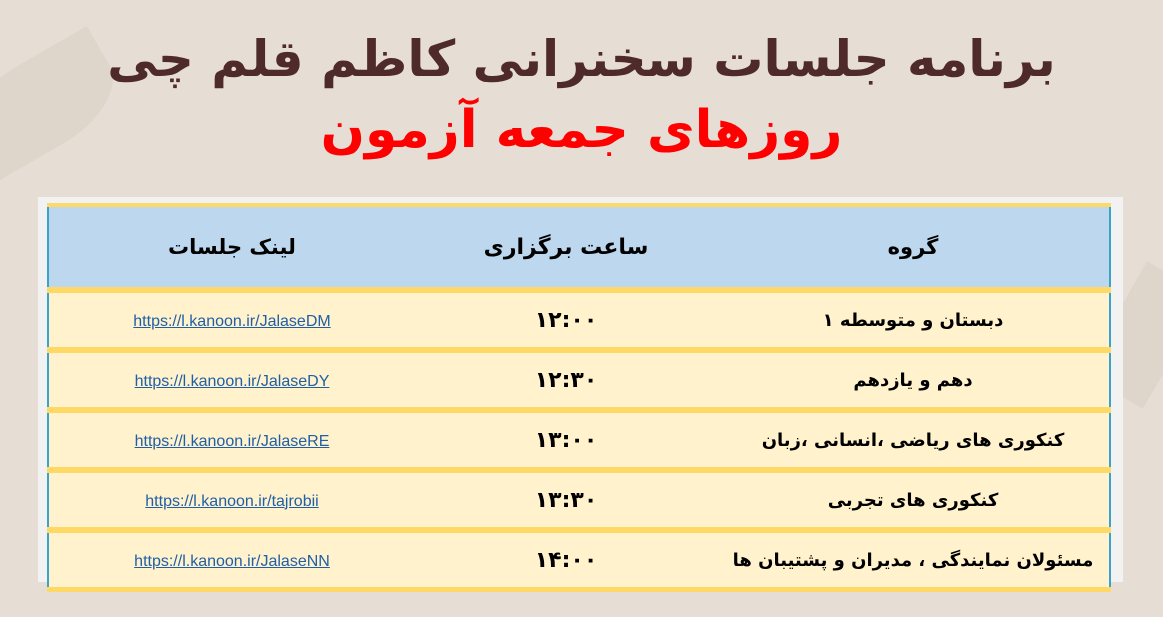 The width and height of the screenshot is (1163, 617). What do you see at coordinates (566, 246) in the screenshot?
I see `header-time: ساعت برگزاری` at bounding box center [566, 246].